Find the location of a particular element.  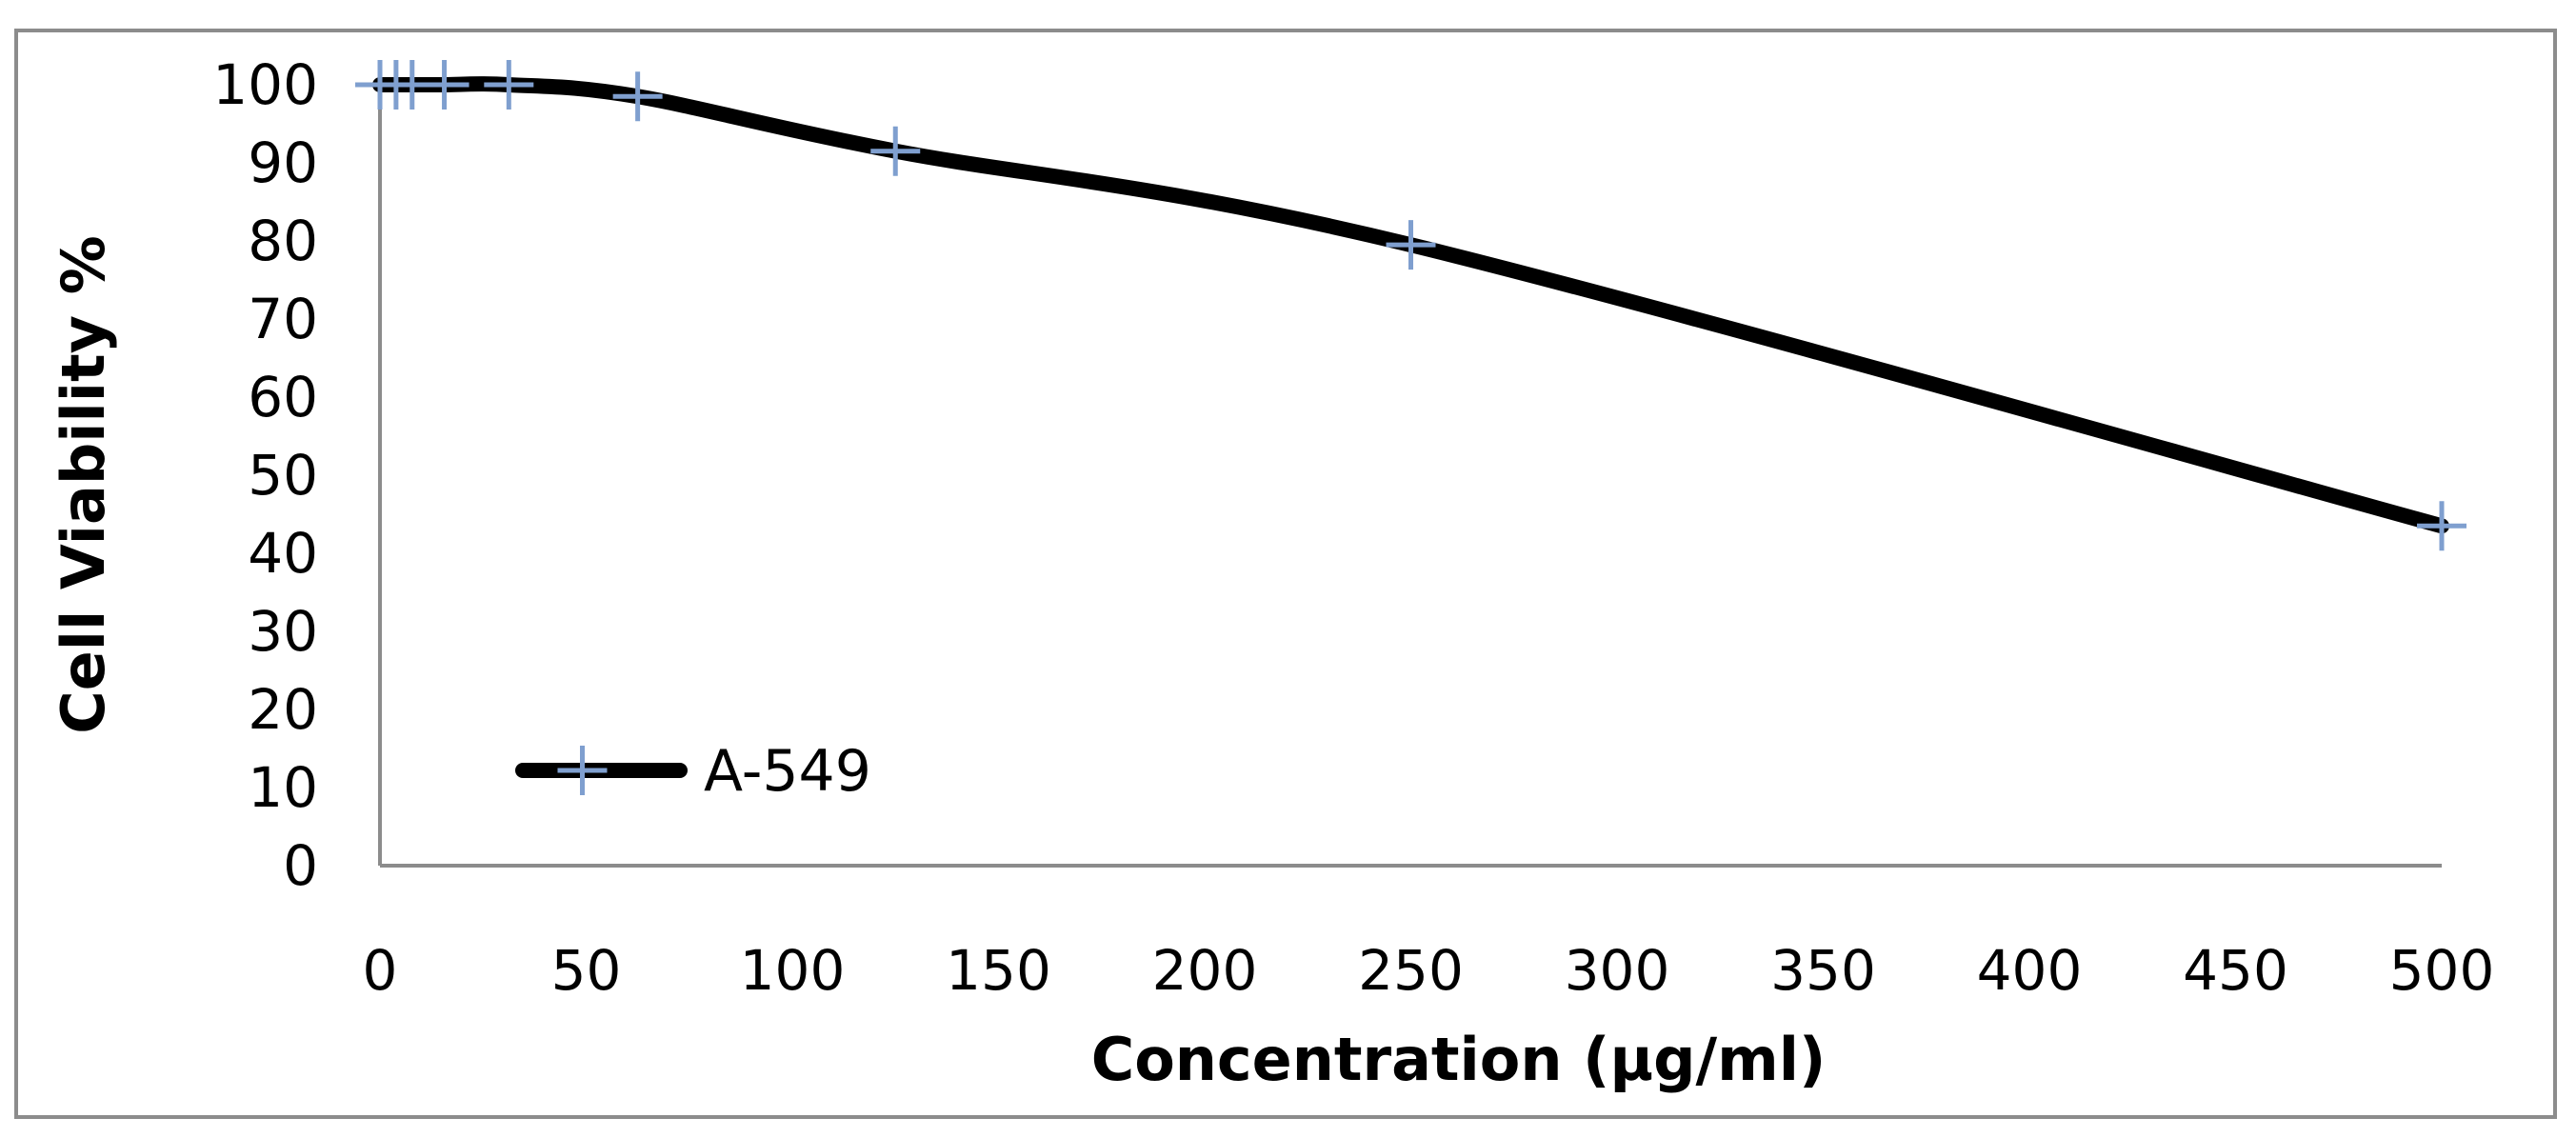

x-tick-label: 250 is located at coordinates (1411, 970).